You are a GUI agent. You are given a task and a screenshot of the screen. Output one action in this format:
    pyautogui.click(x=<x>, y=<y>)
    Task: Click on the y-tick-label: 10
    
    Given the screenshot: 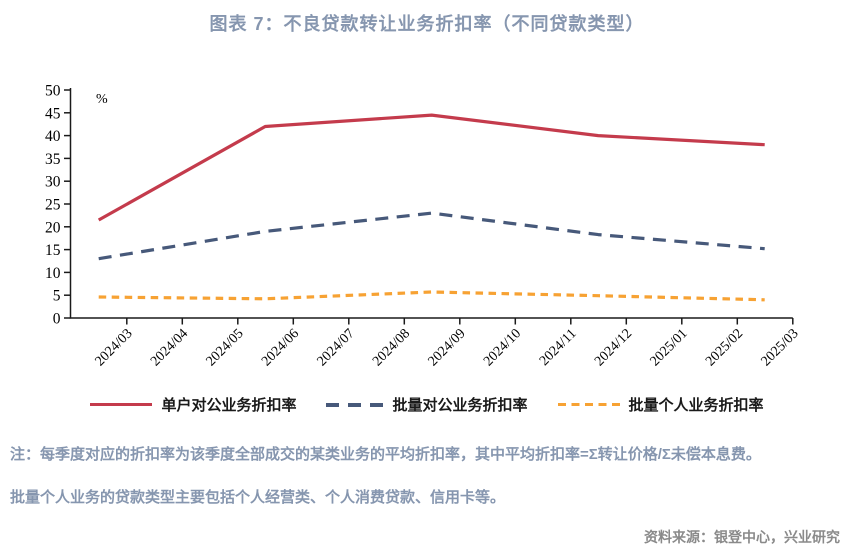 What is the action you would take?
    pyautogui.click(x=53, y=273)
    